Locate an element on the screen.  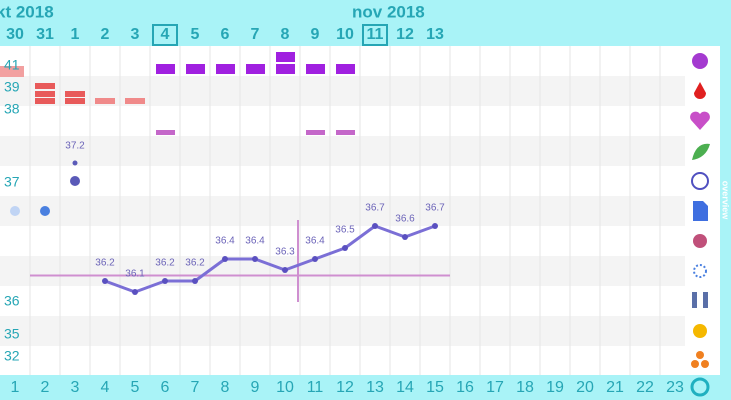
icon-virus is located at coordinates (700, 271).